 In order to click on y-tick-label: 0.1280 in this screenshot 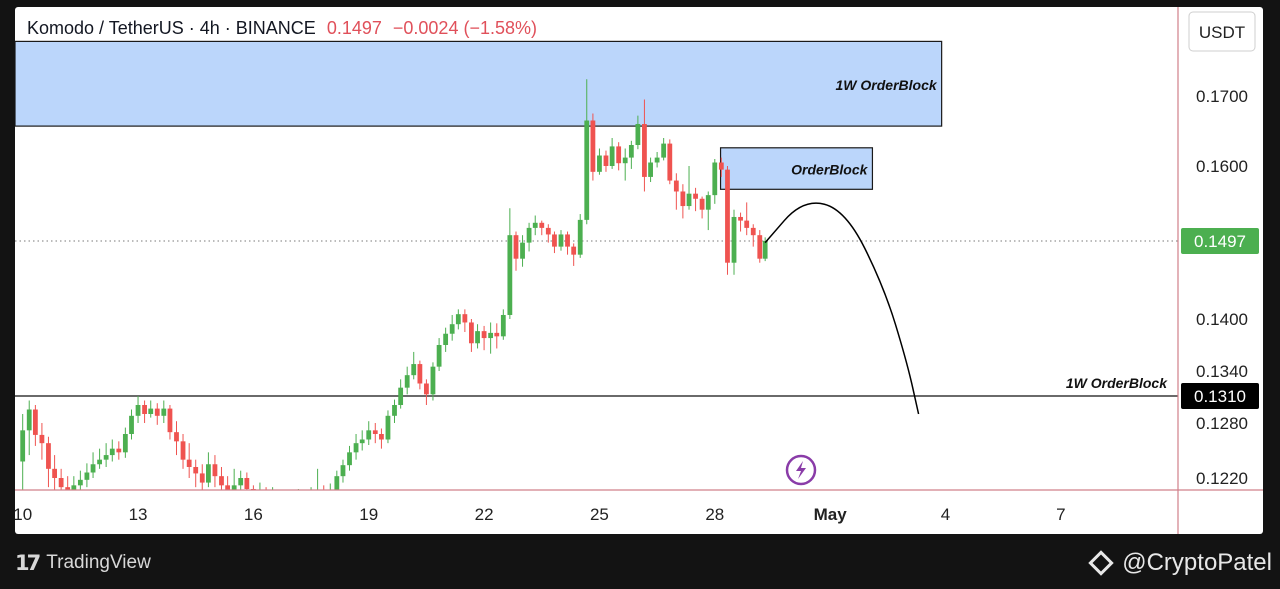, I will do `click(1222, 423)`.